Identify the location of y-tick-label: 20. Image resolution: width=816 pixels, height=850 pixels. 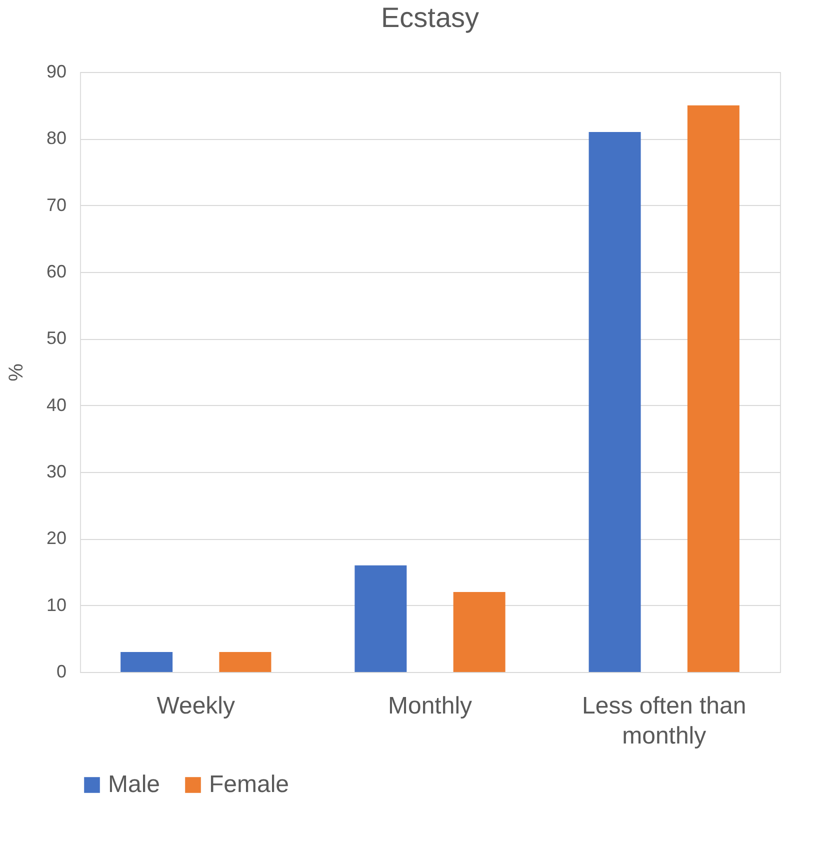
(56, 538).